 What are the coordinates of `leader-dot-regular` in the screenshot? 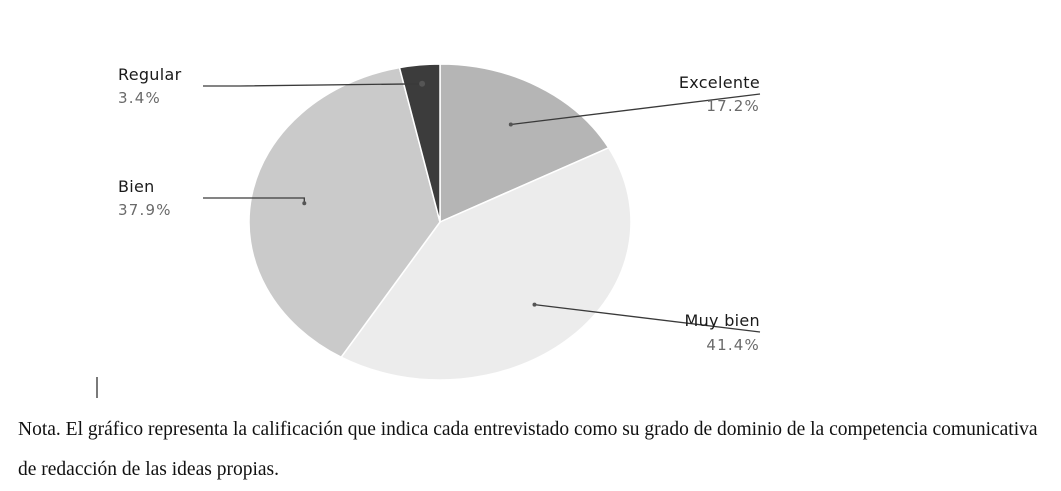 It's located at (422, 83).